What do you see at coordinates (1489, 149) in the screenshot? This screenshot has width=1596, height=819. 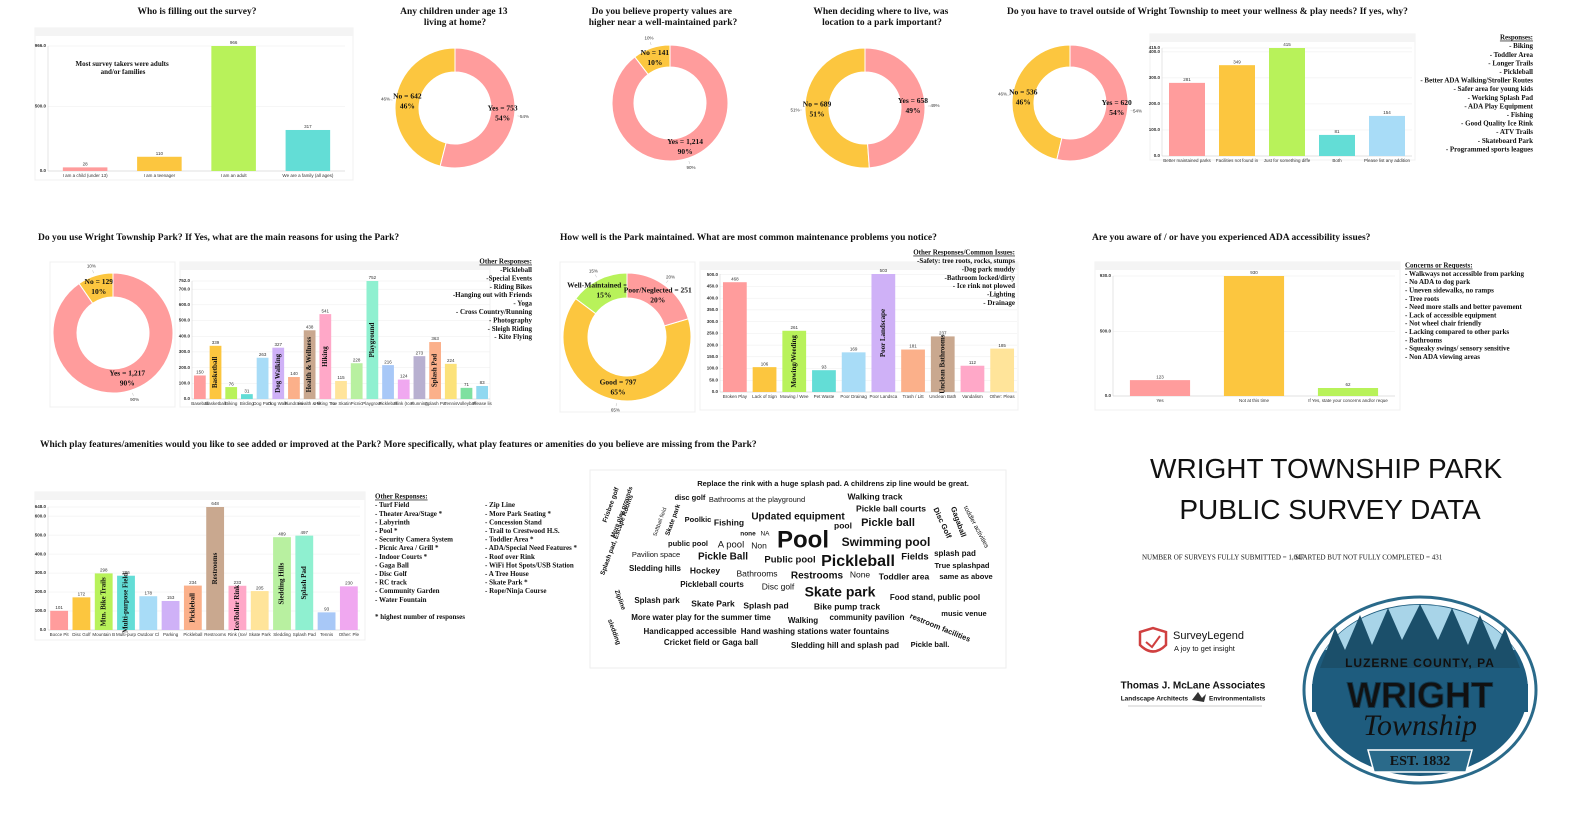 I see `notes-item: - Programmed sports leagues` at bounding box center [1489, 149].